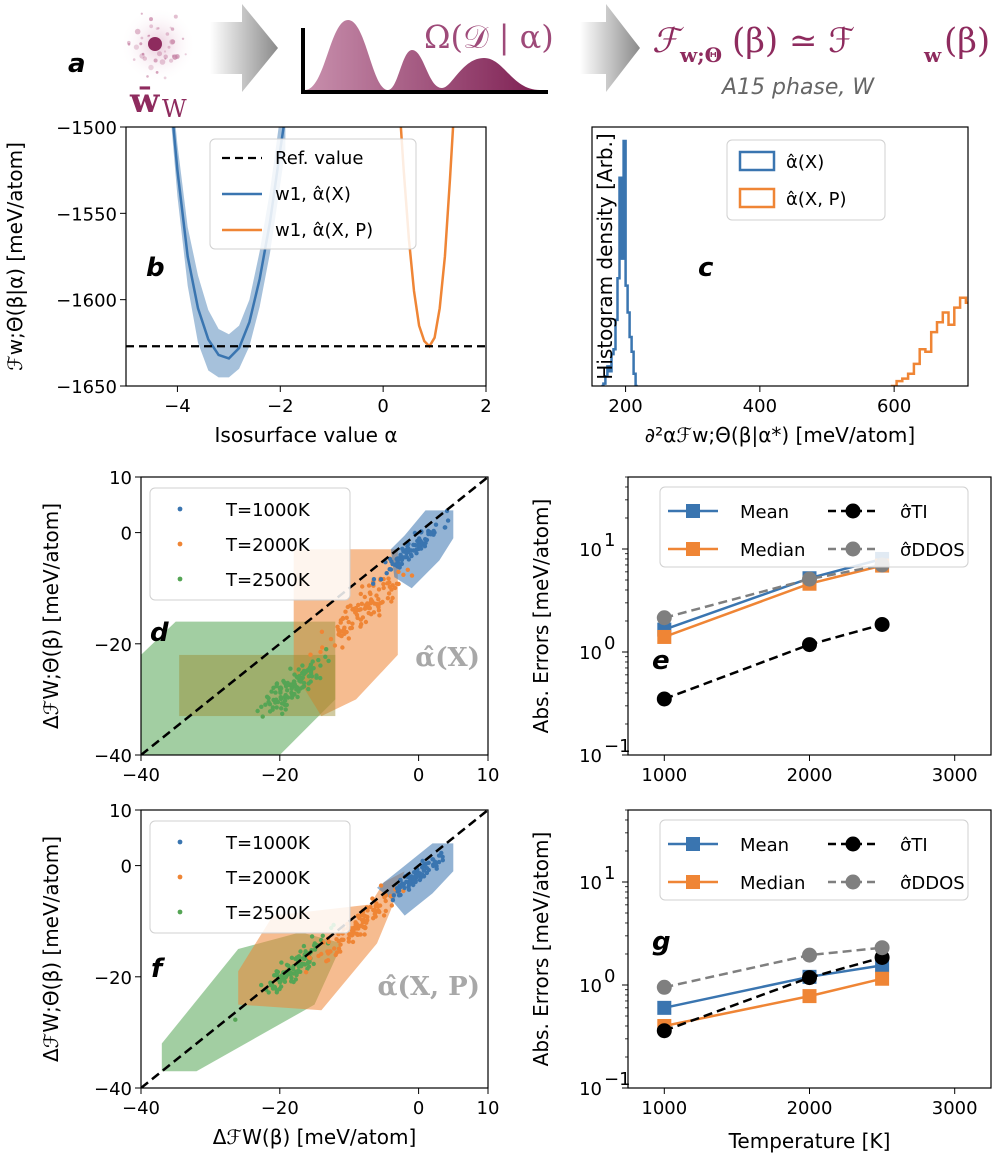 The width and height of the screenshot is (1006, 1170). What do you see at coordinates (155, 44) in the screenshot?
I see `atom-center-icon` at bounding box center [155, 44].